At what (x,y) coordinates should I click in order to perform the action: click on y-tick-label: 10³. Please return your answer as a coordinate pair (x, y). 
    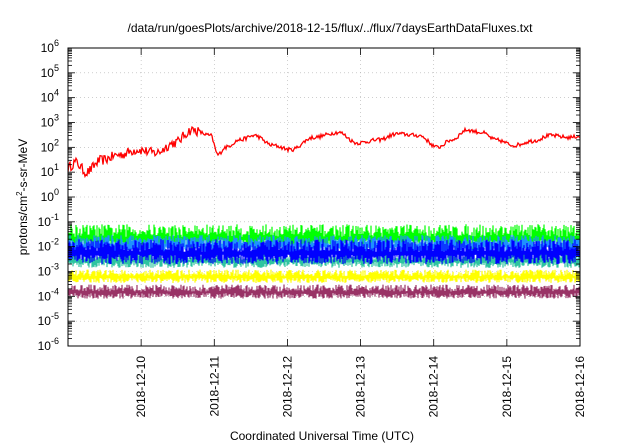
    Looking at the image, I should click on (50, 121).